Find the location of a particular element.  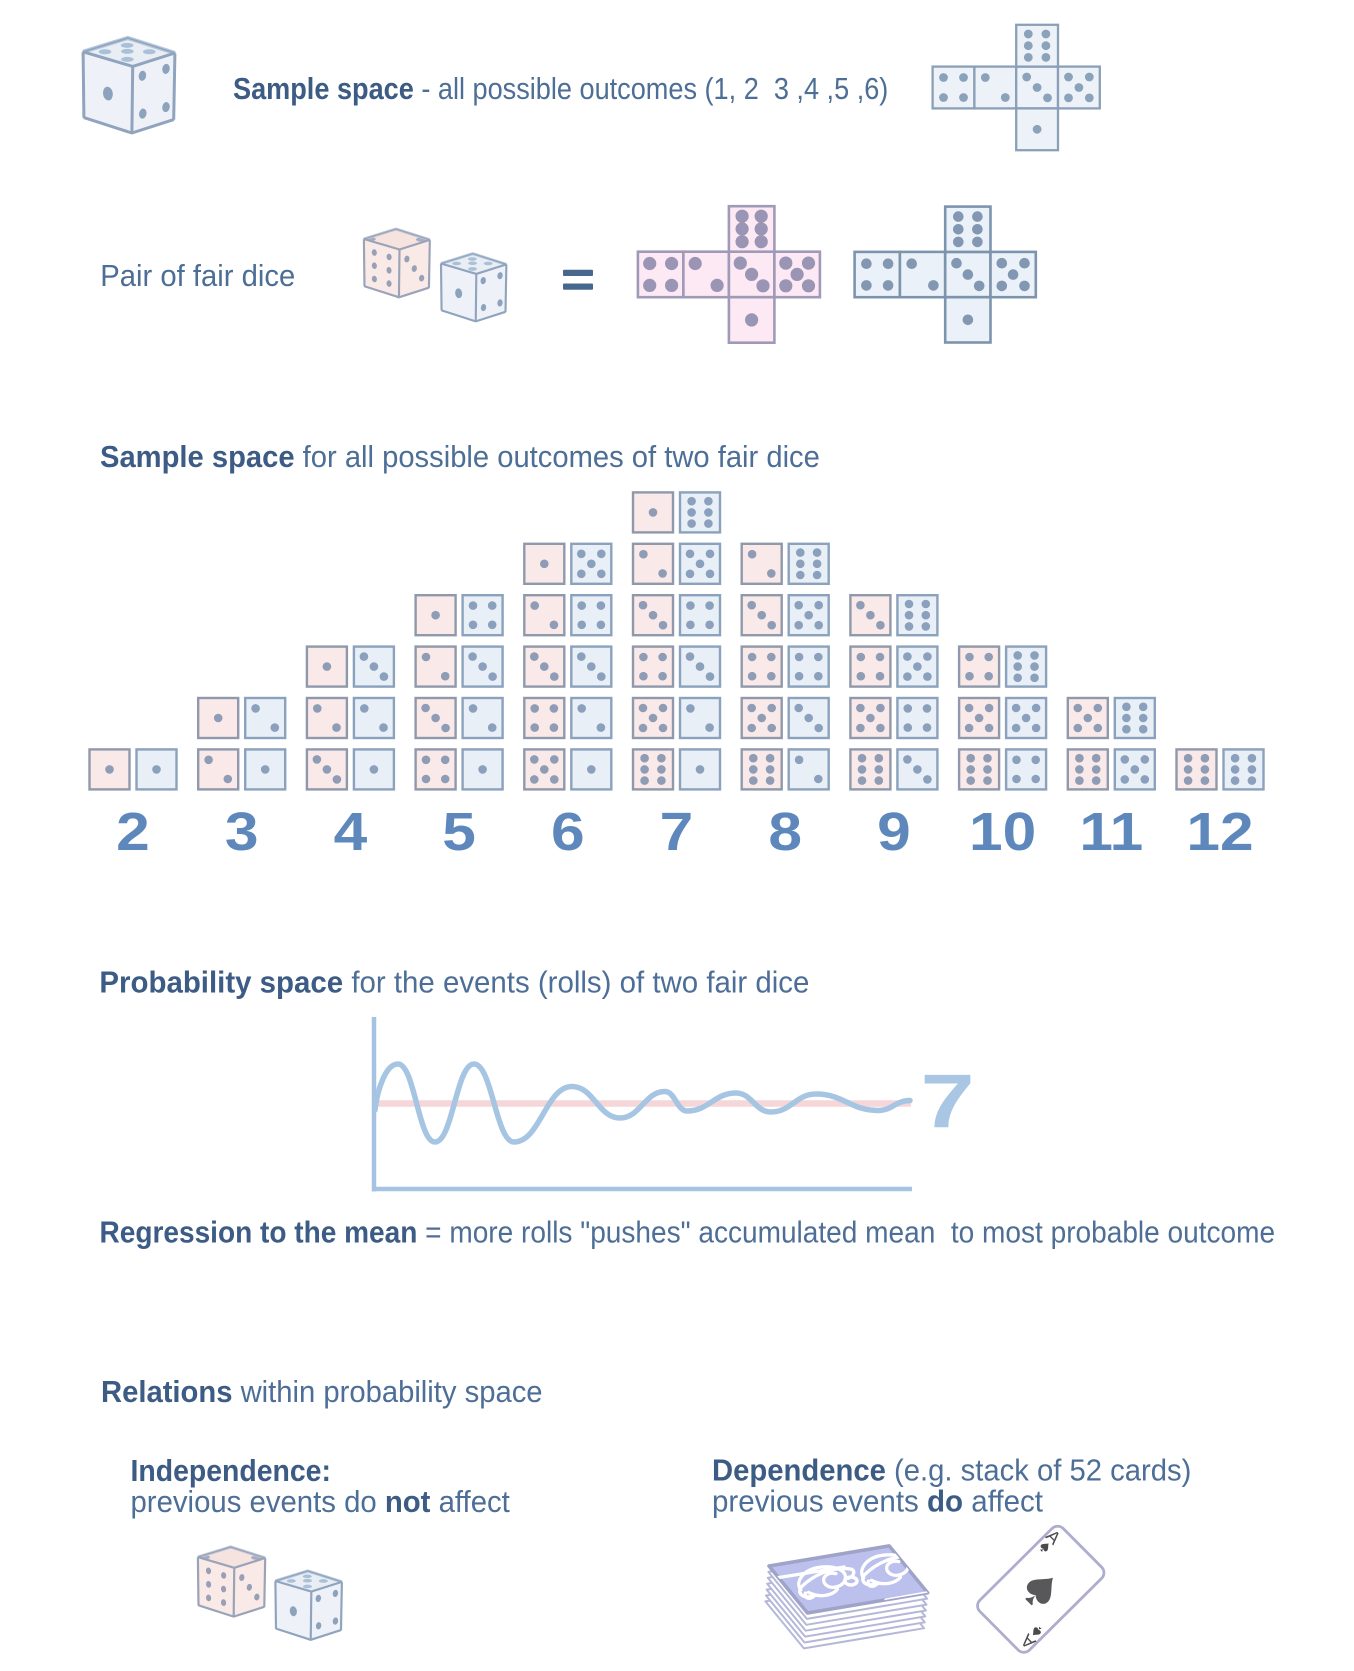

svg-text: 3 is located at coordinates (242, 832).